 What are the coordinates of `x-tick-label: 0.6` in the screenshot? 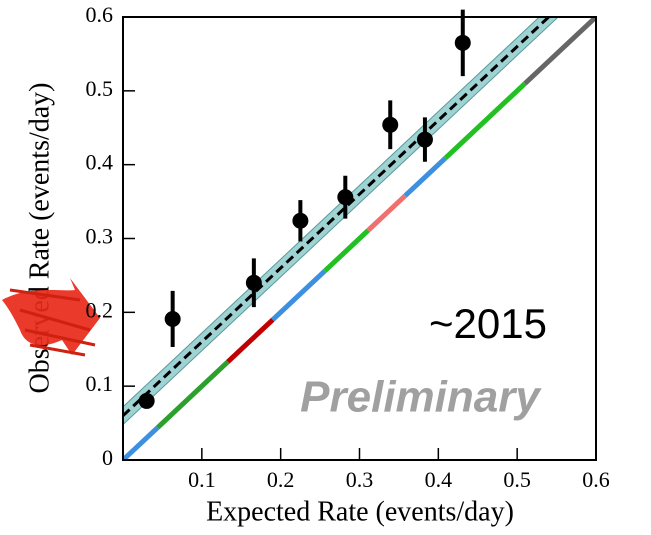 It's located at (596, 479).